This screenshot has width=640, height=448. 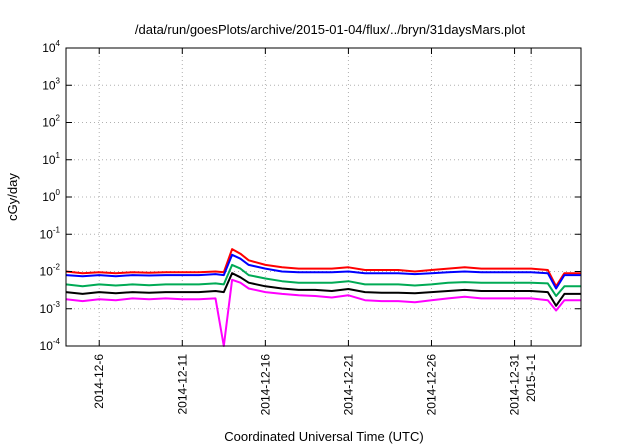 I want to click on y-tick-label: 10⁻⁴, so click(x=50, y=345).